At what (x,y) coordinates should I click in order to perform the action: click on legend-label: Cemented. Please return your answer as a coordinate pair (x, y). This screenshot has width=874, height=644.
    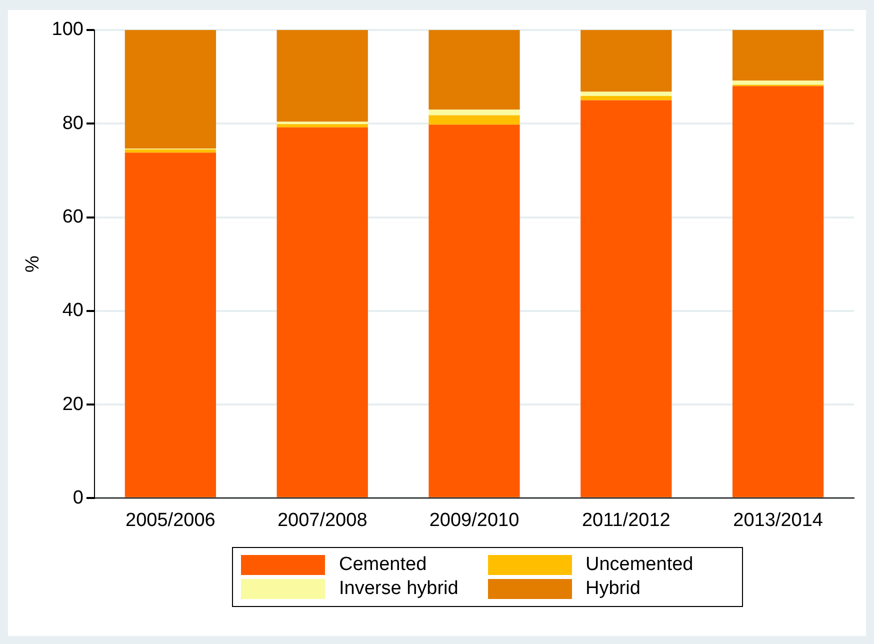
    Looking at the image, I should click on (383, 565).